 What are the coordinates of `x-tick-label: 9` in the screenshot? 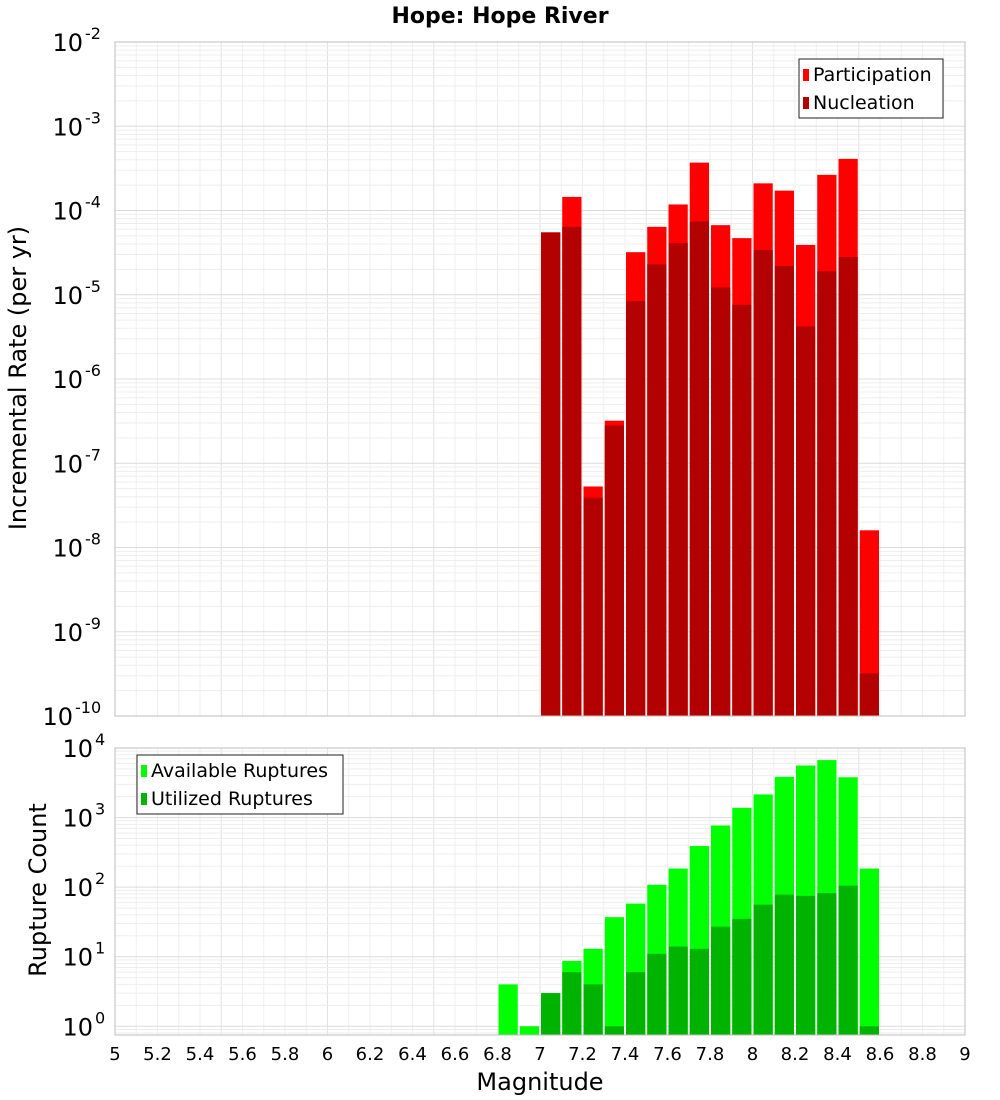 It's located at (964, 1054).